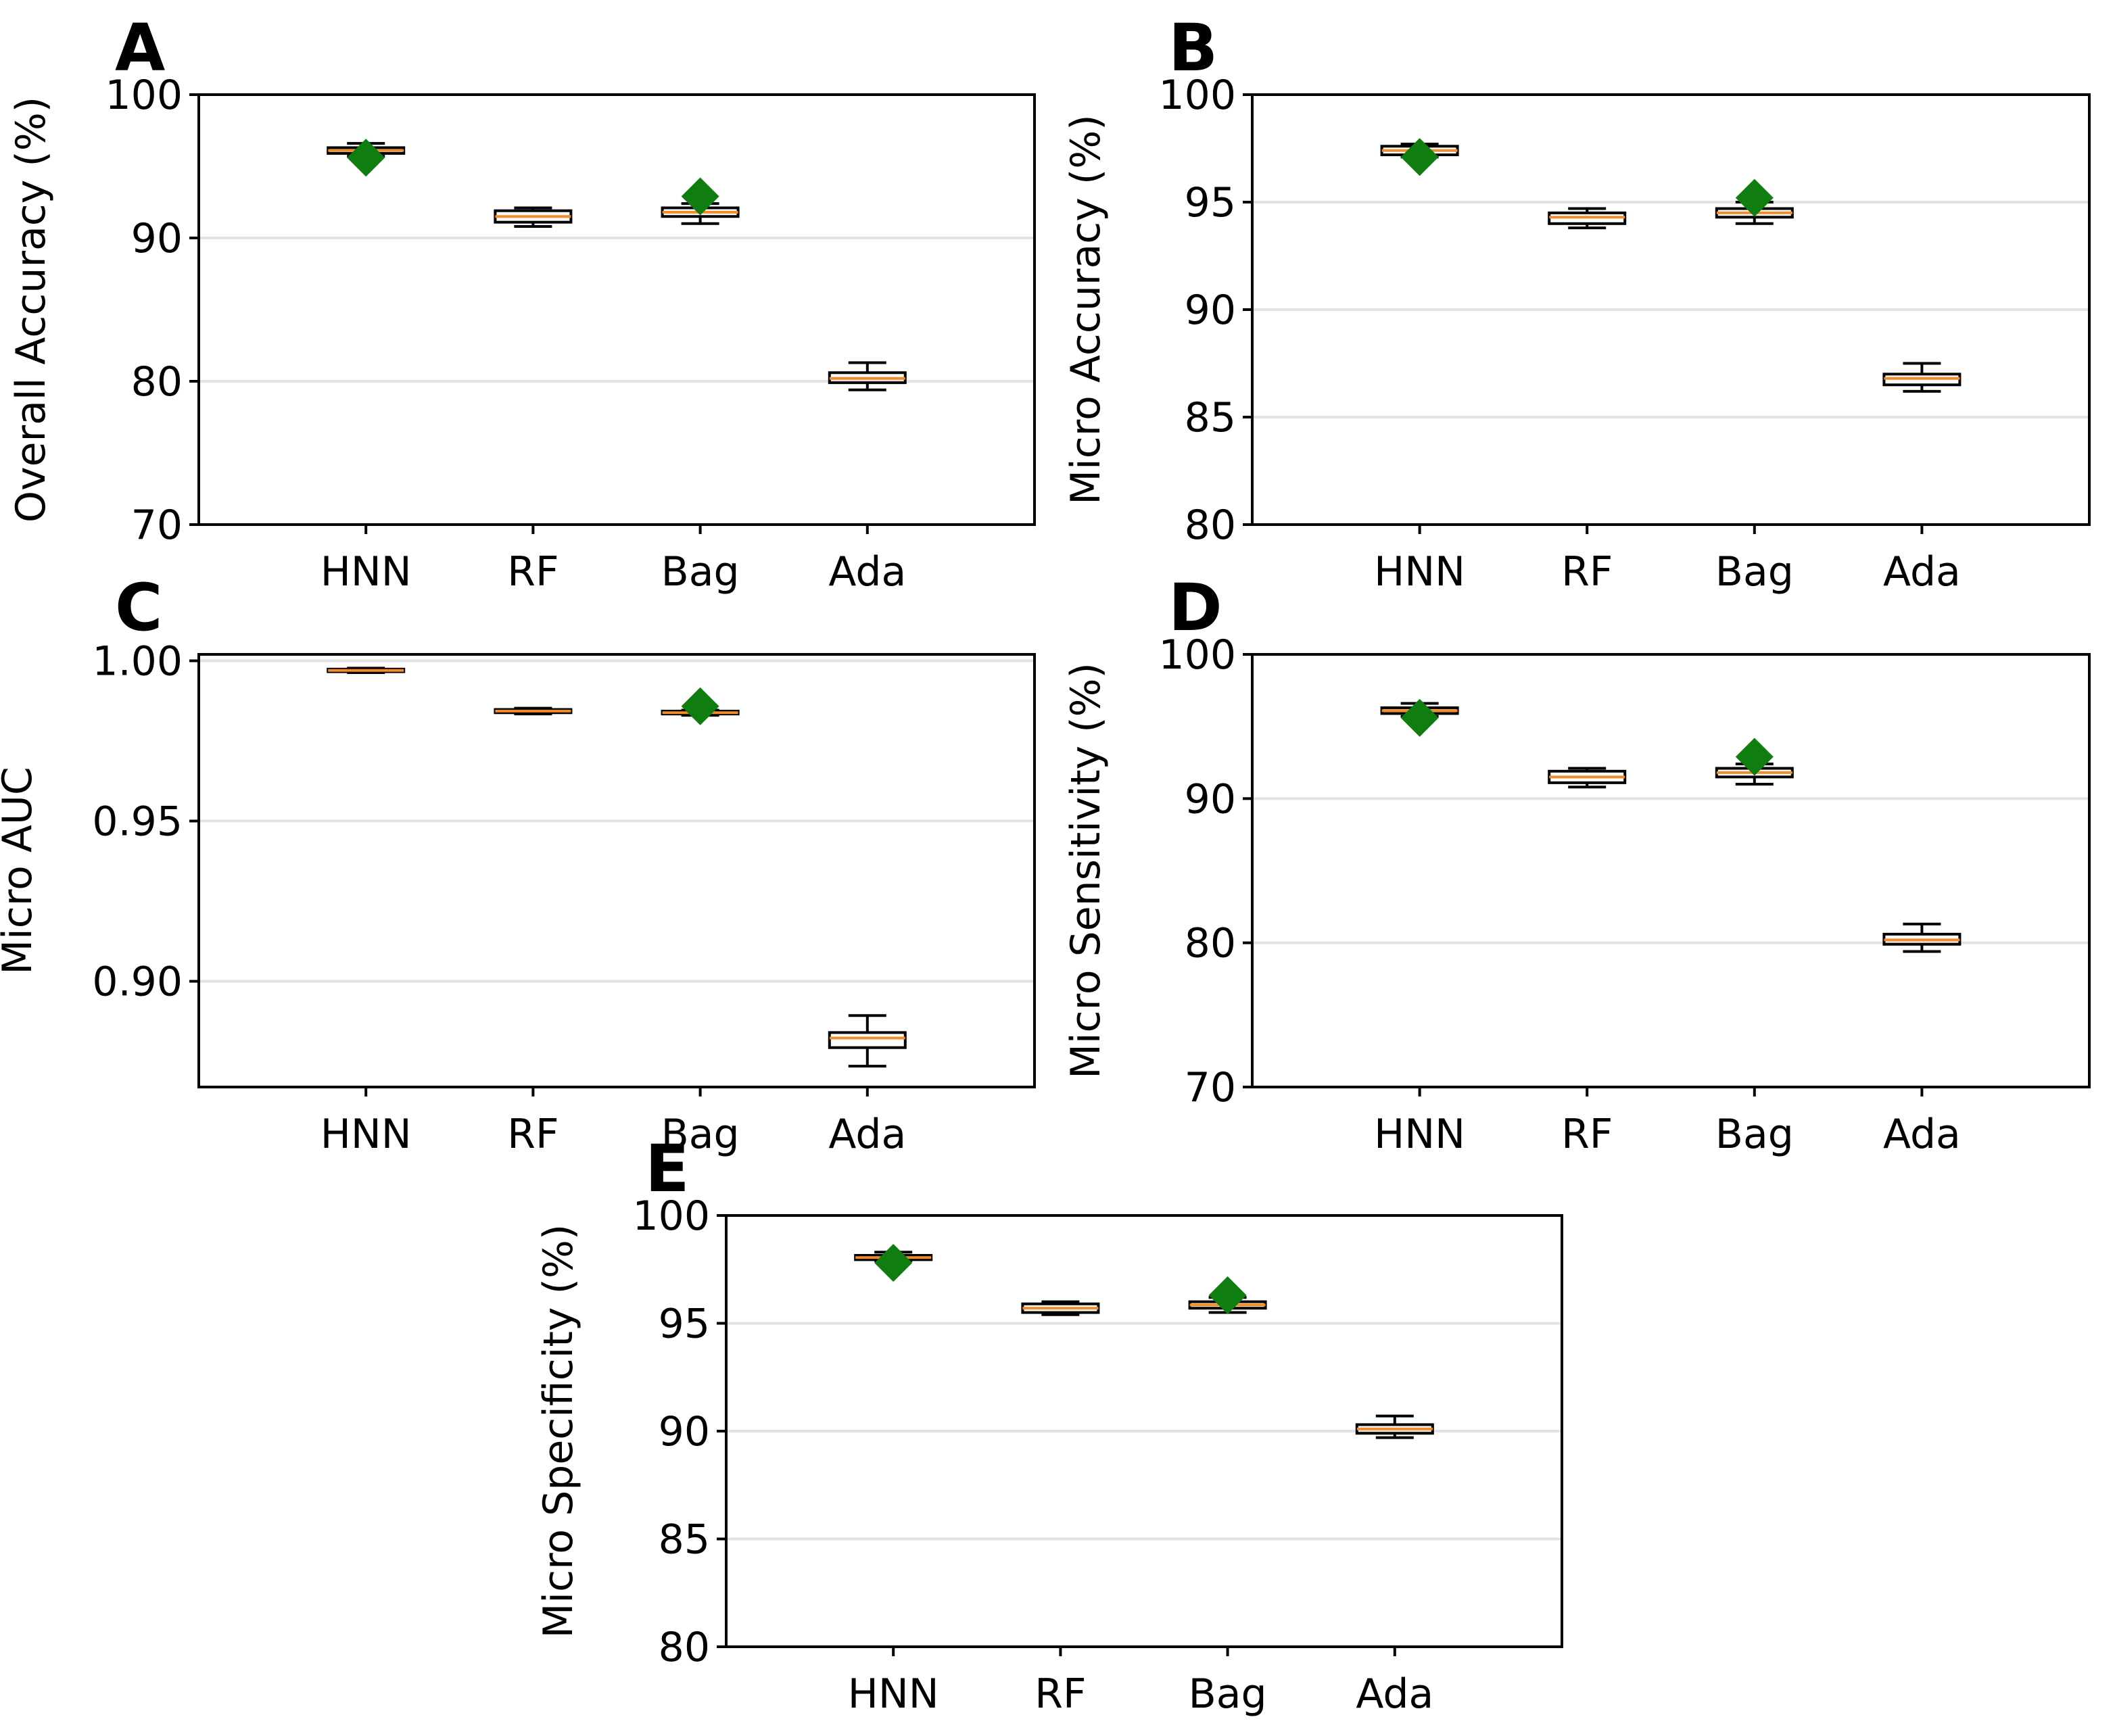 This screenshot has height=1736, width=2115. I want to click on panel-letter: C, so click(138, 608).